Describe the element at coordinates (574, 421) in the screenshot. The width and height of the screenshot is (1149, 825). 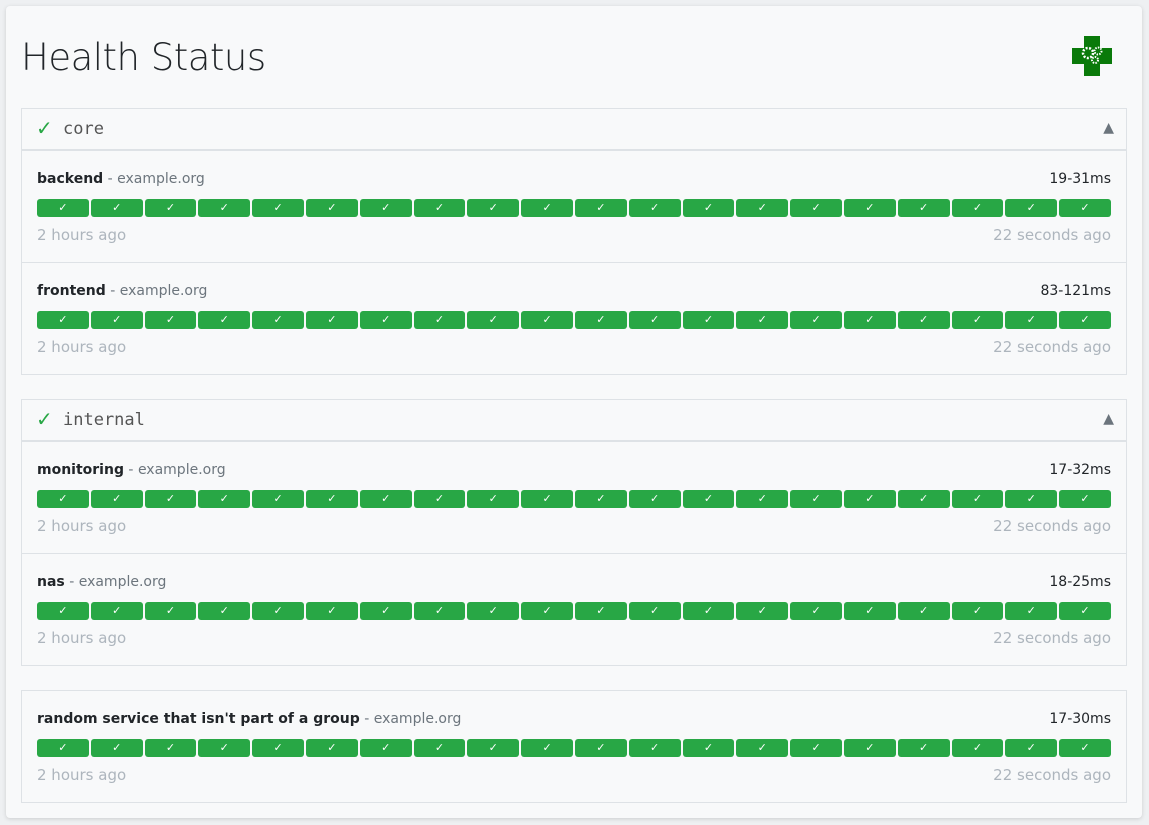
I see `group-header: ✓ internal ▲` at that location.